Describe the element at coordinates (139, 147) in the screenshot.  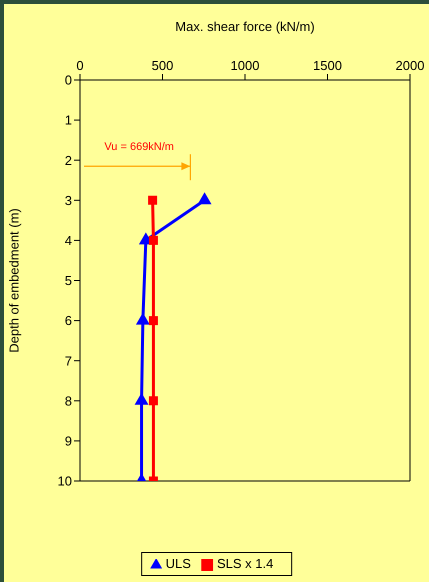
I see `ref-line-label: Vu = 669kN/m` at that location.